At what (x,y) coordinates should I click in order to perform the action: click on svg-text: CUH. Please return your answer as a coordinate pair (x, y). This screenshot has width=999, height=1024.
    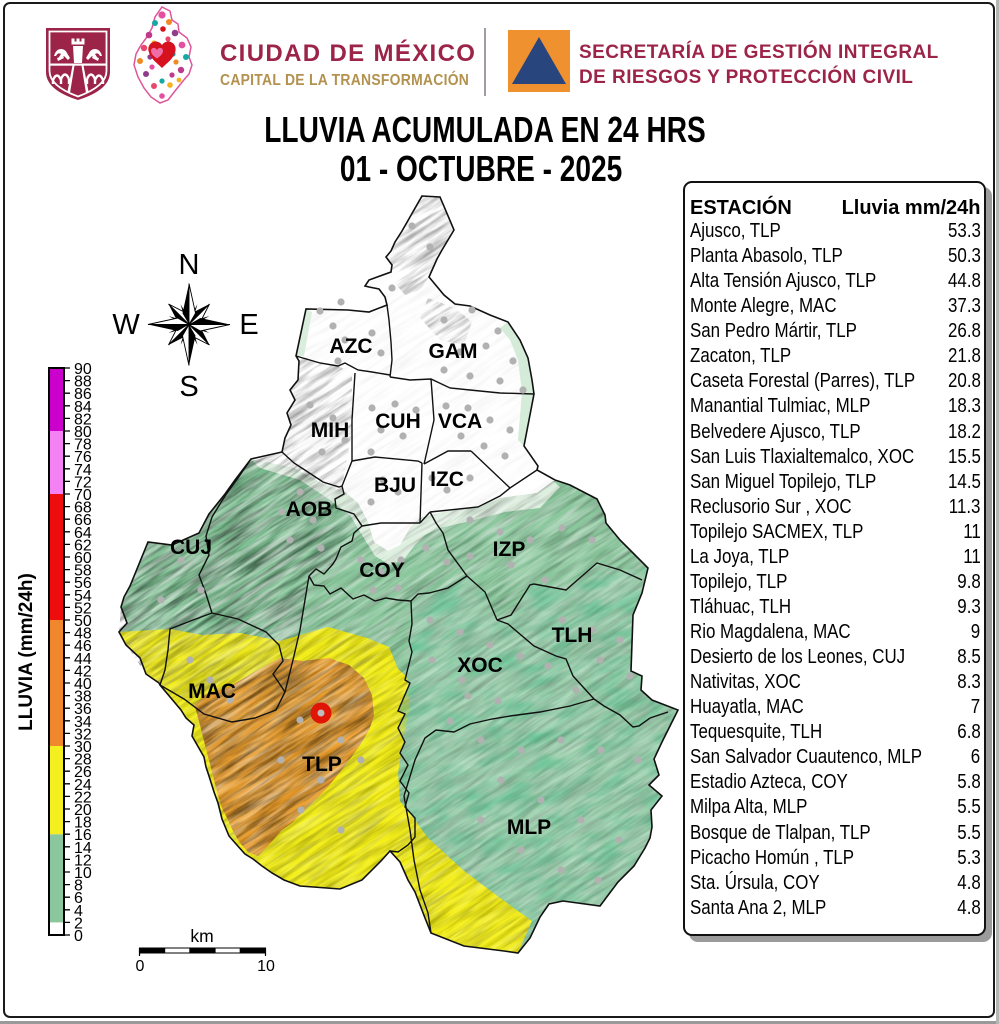
    Looking at the image, I should click on (398, 421).